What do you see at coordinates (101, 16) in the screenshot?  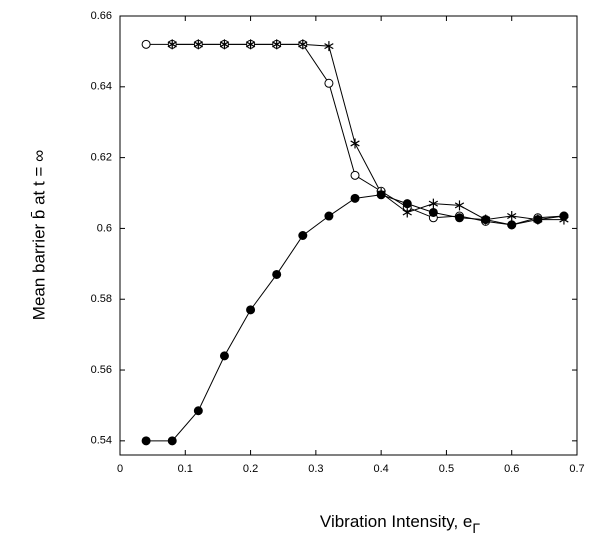 I see `y-tick-label: 0.66` at bounding box center [101, 16].